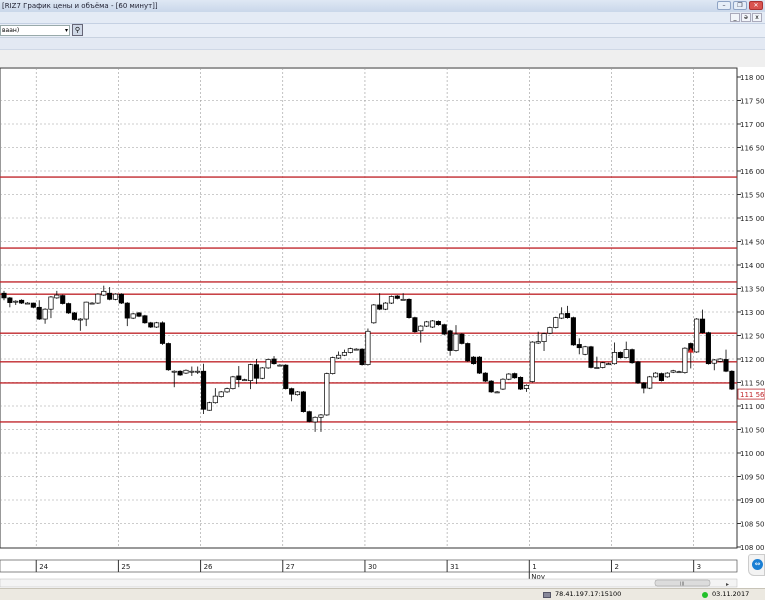 The image size is (765, 600). I want to click on restore-button: ❐, so click(740, 5).